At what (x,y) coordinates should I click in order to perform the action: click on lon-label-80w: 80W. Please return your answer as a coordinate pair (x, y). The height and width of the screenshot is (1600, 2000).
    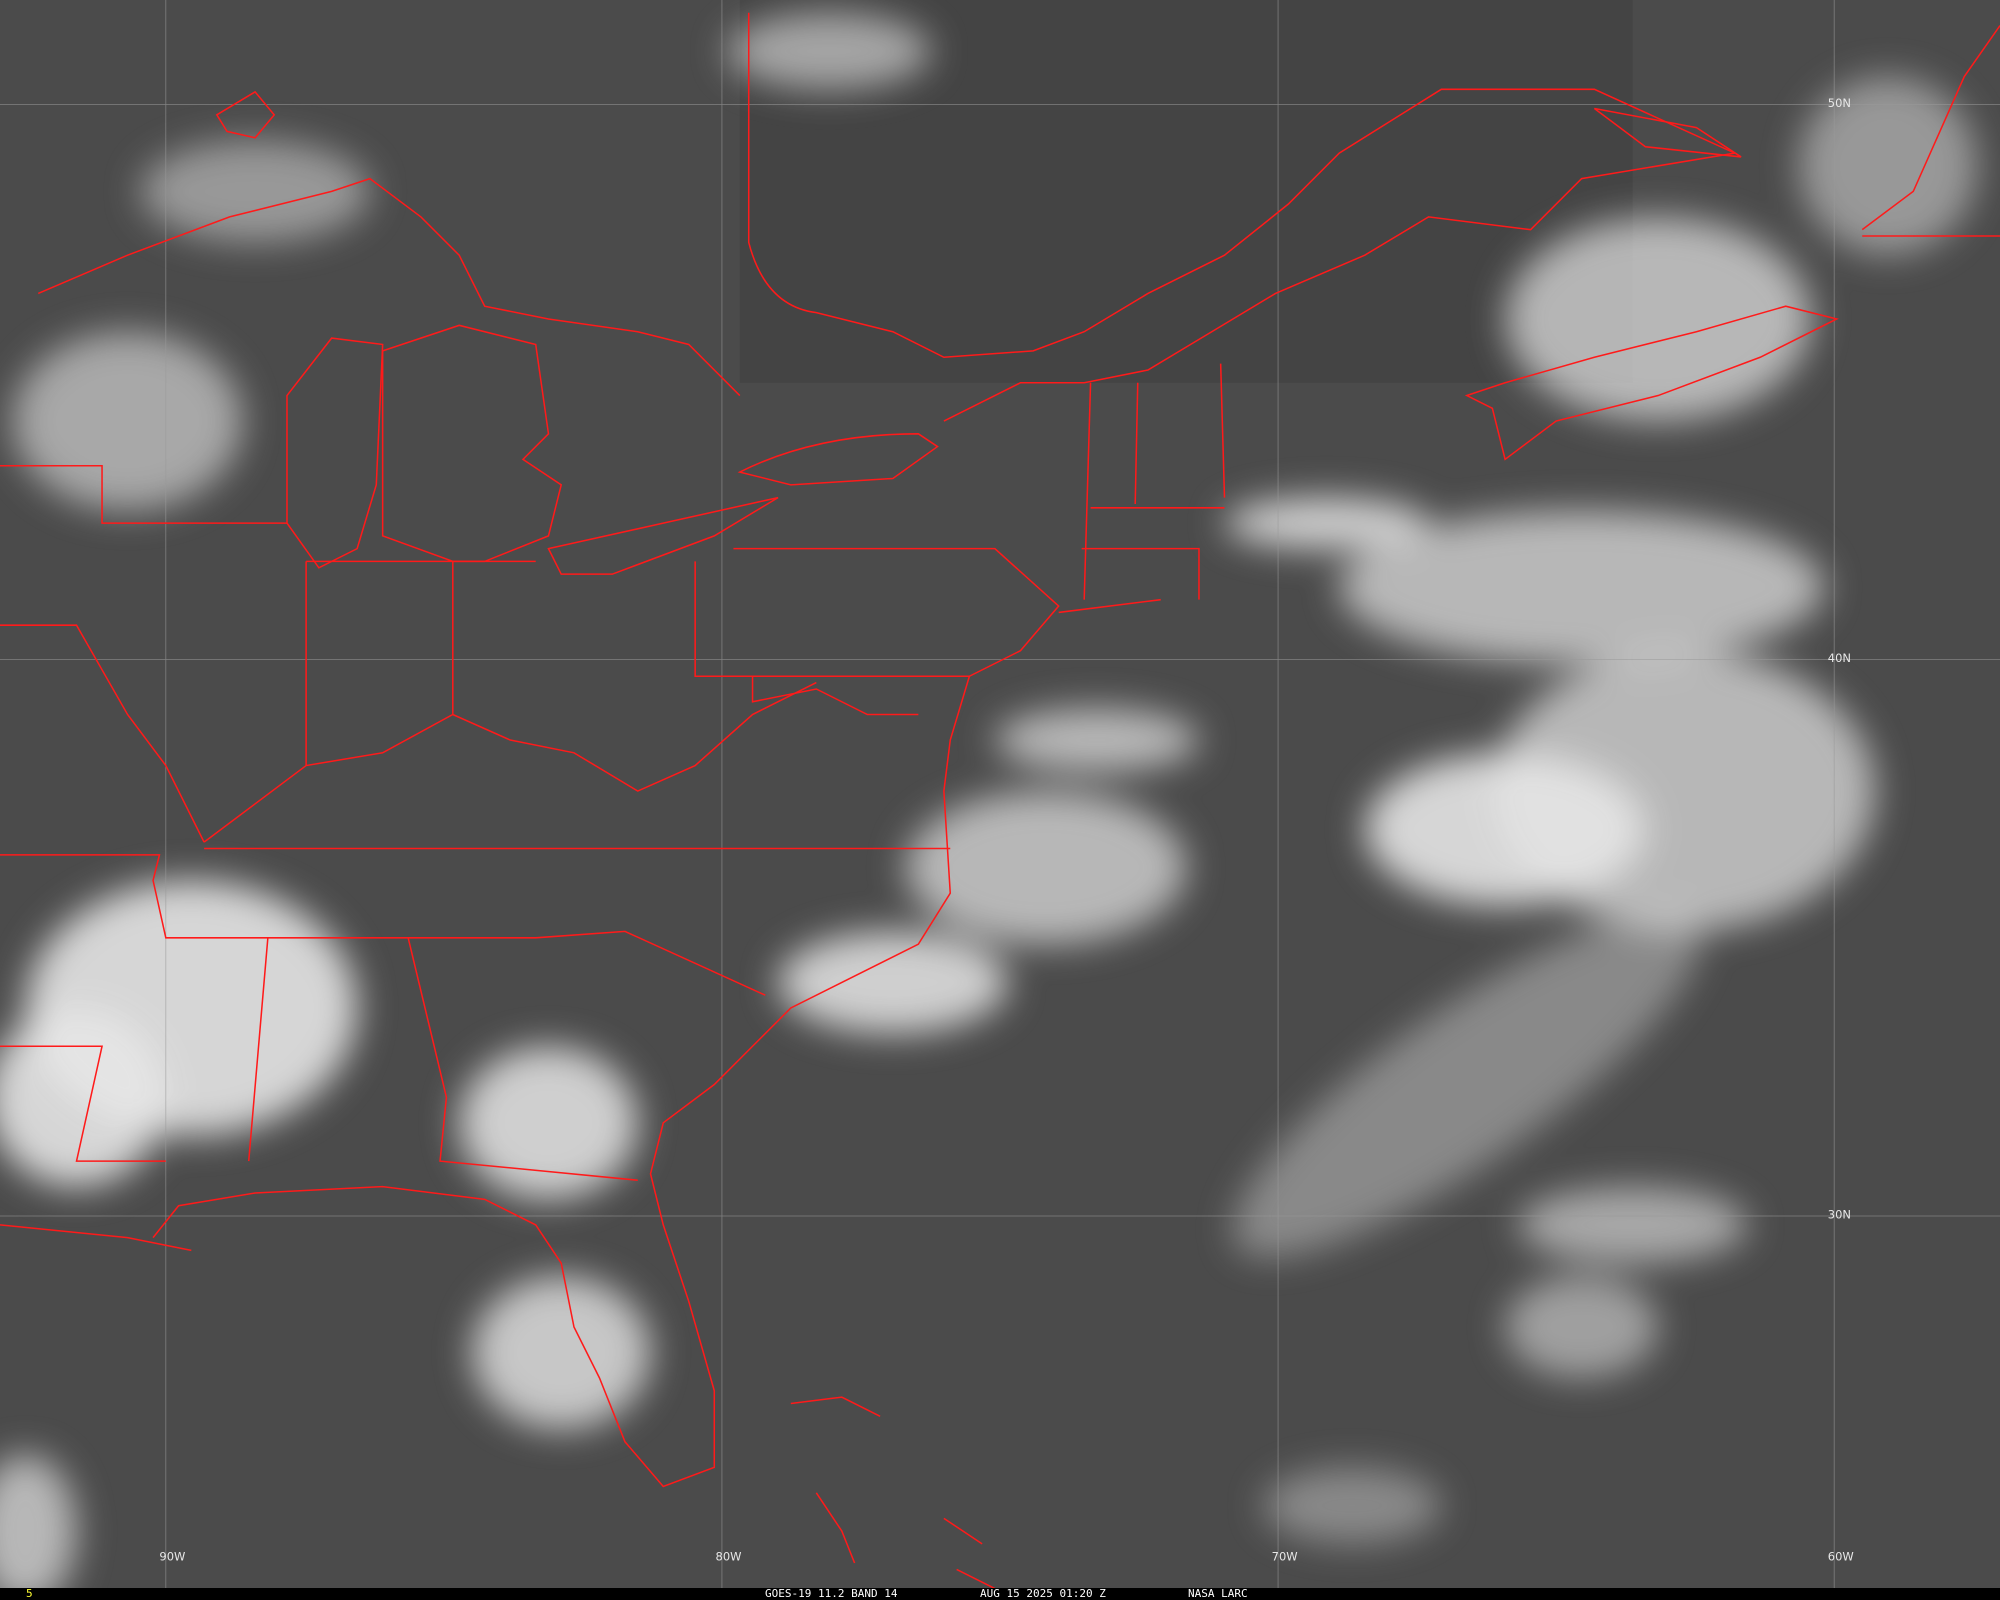
    Looking at the image, I should click on (729, 1556).